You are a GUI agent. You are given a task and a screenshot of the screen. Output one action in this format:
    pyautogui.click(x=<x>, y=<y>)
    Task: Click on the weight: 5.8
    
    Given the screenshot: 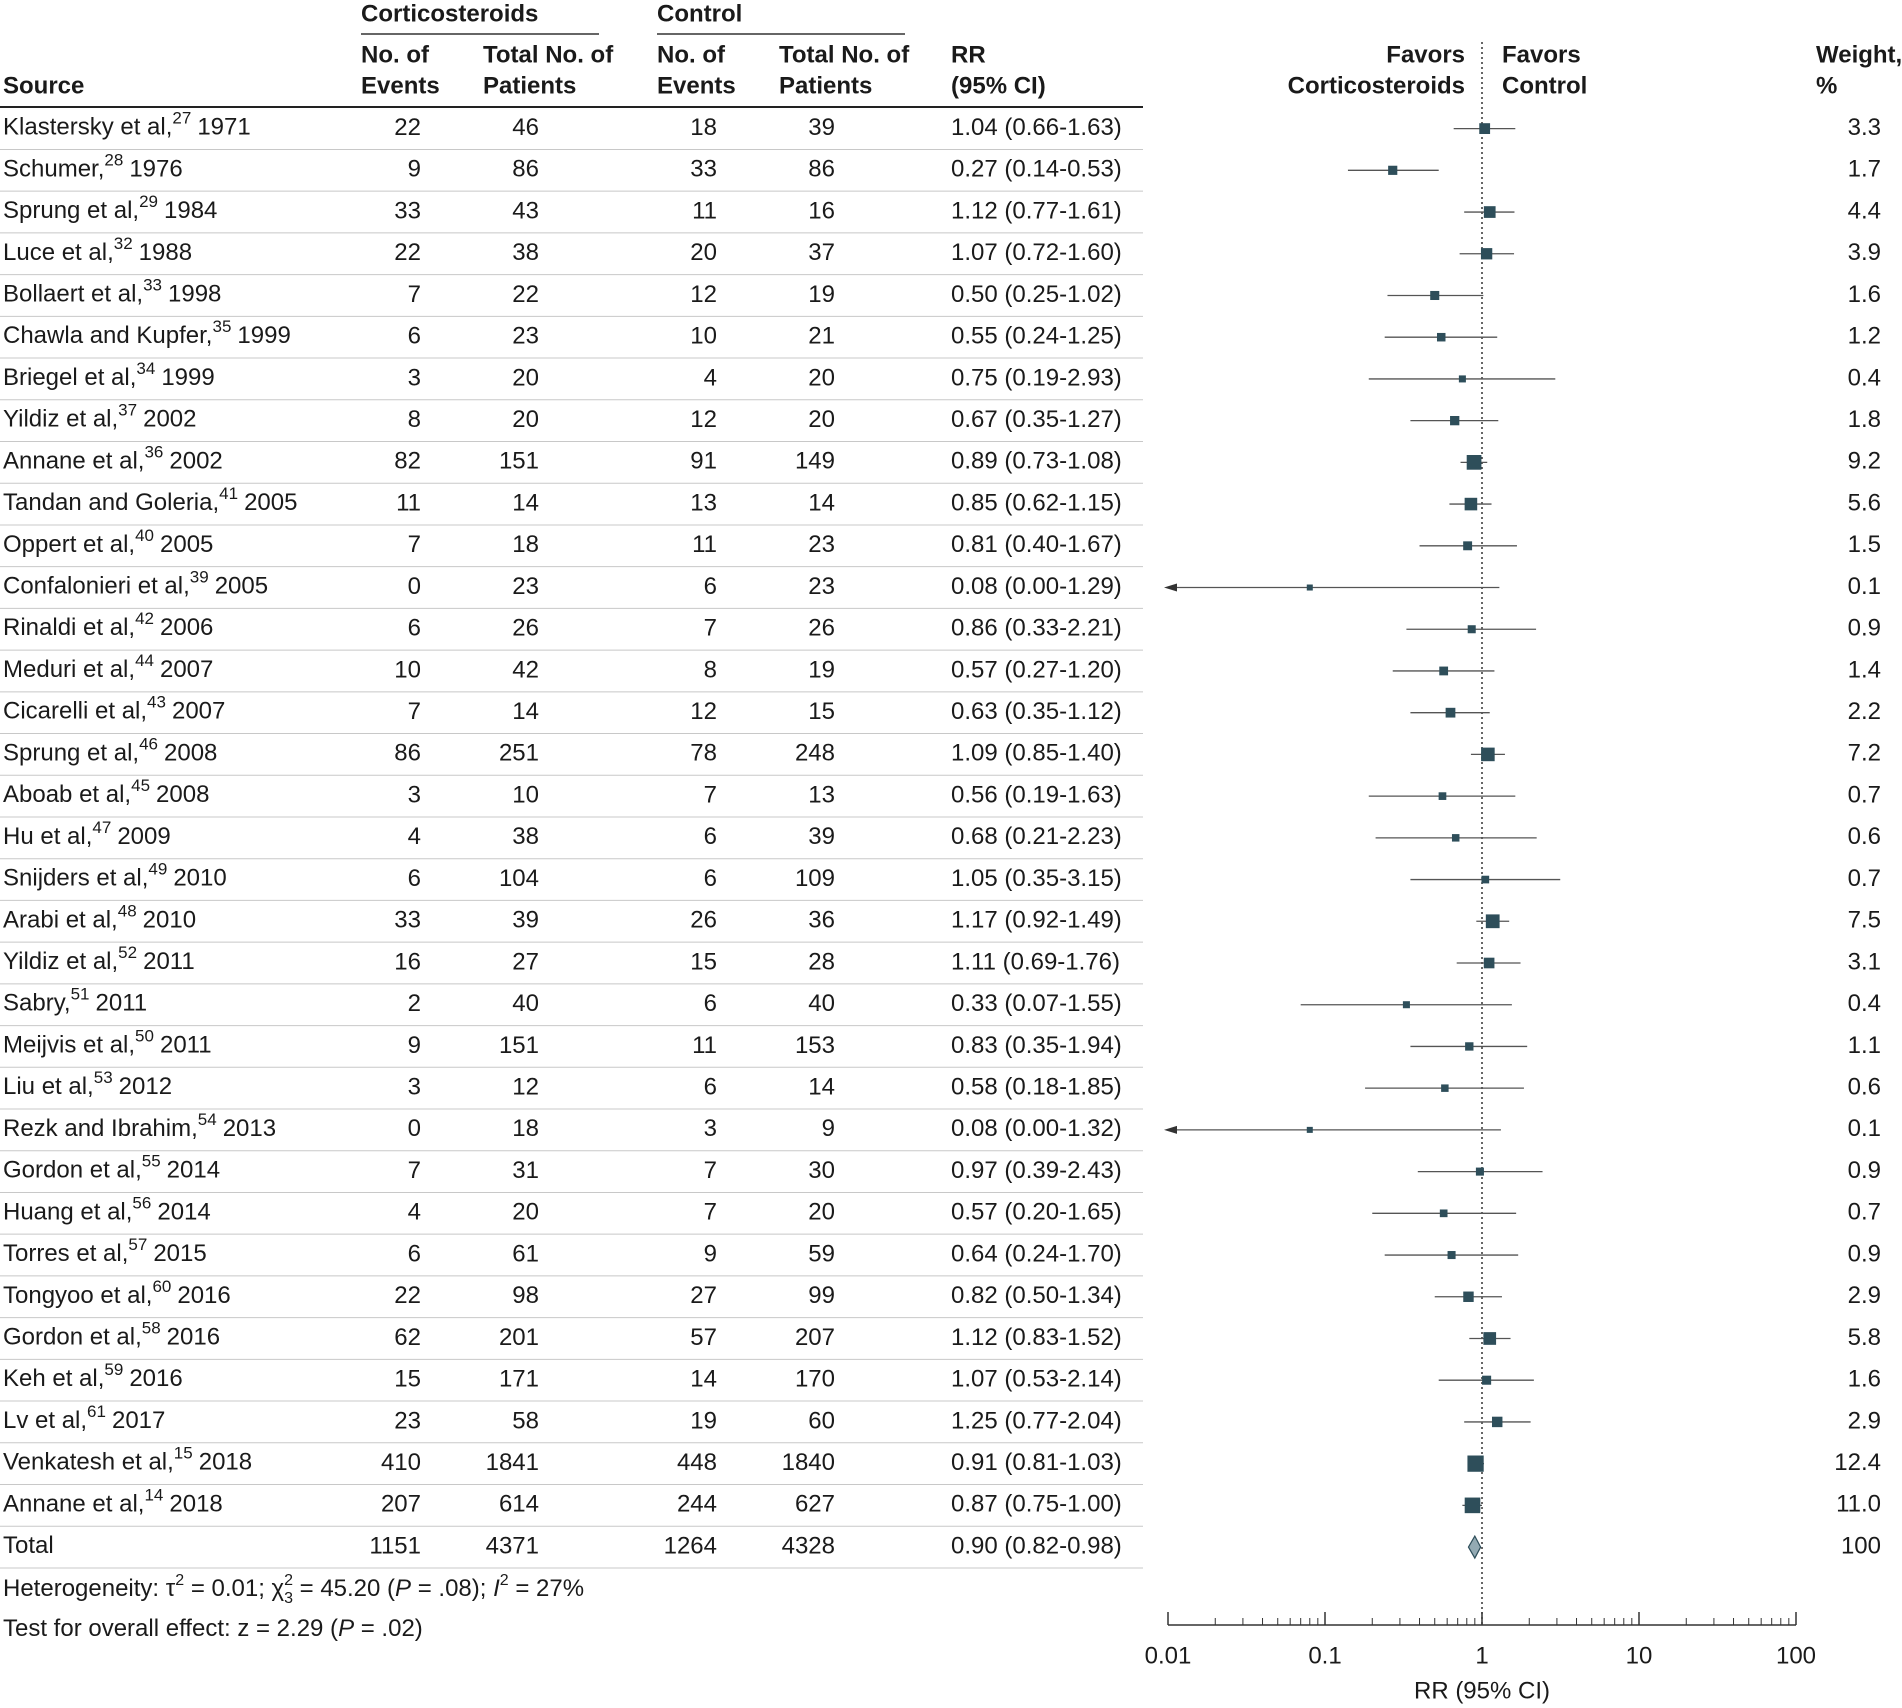 What is the action you would take?
    pyautogui.click(x=1864, y=1337)
    